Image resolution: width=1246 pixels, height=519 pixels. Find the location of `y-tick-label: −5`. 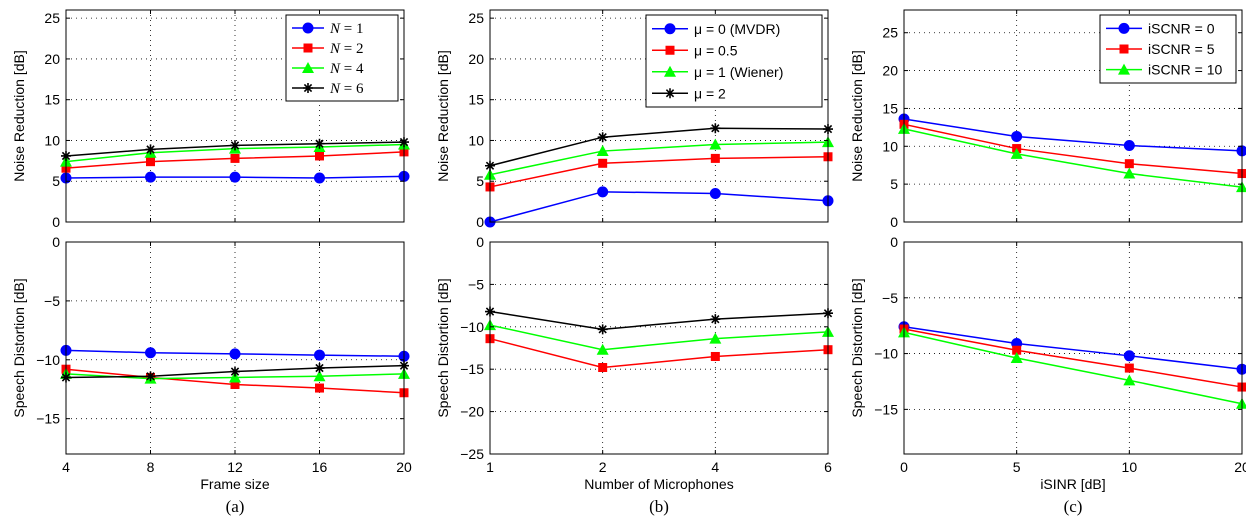

y-tick-label: −5 is located at coordinates (890, 298).